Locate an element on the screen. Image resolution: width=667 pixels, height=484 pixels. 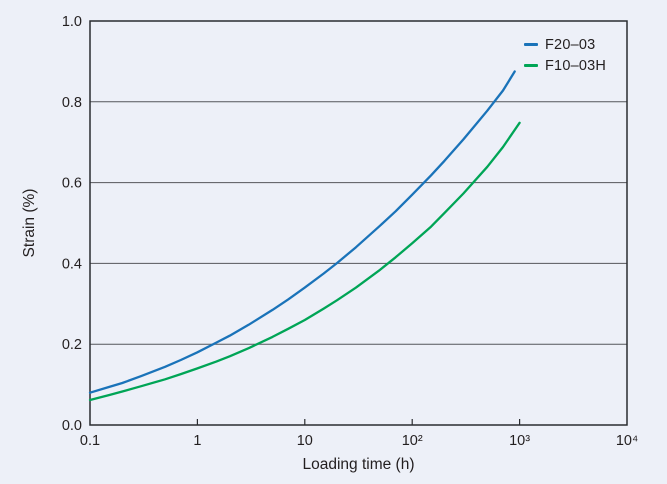
x-tick-label: 10⁴ is located at coordinates (627, 441).